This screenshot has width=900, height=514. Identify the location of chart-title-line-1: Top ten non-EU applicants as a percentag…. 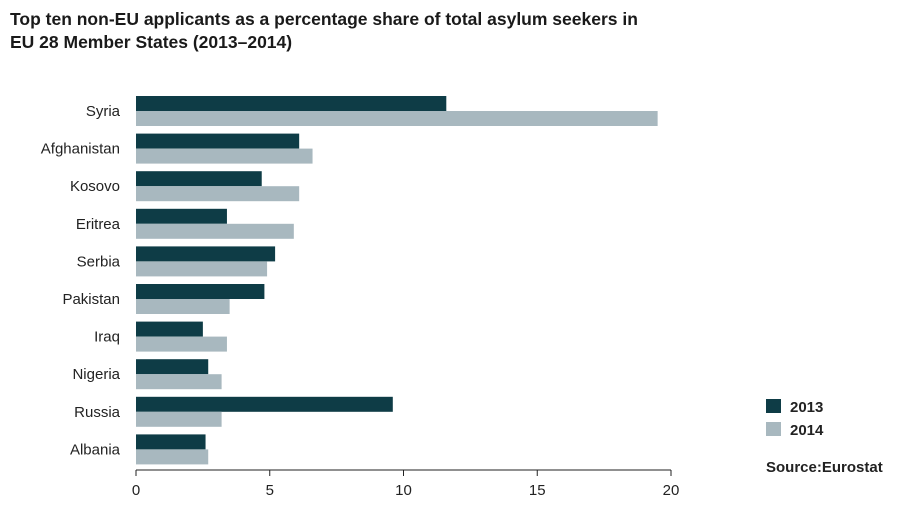
(324, 19).